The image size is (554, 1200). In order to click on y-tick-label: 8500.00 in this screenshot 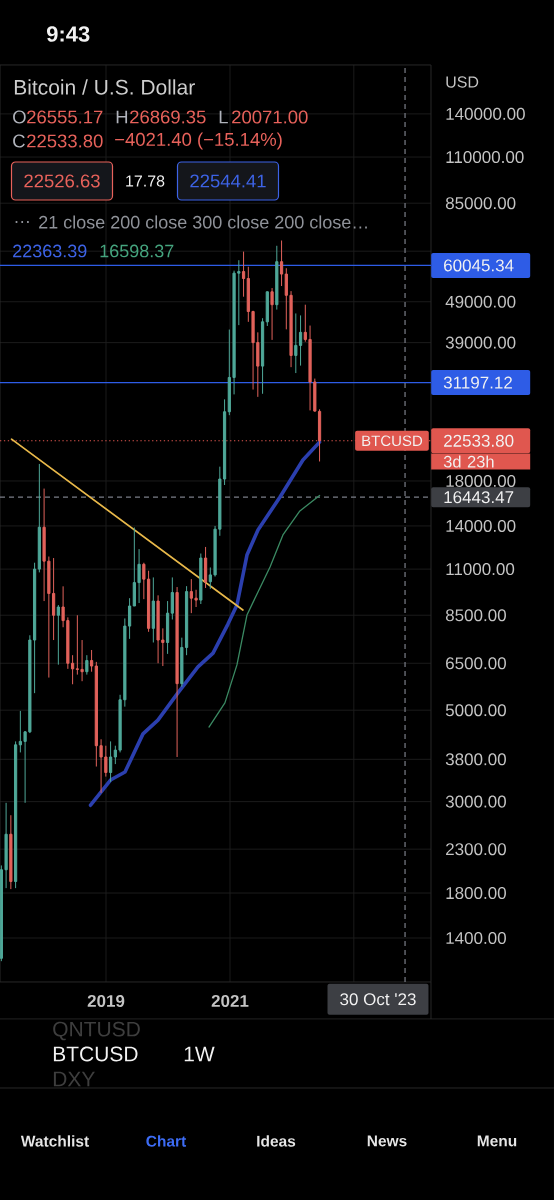, I will do `click(475, 615)`.